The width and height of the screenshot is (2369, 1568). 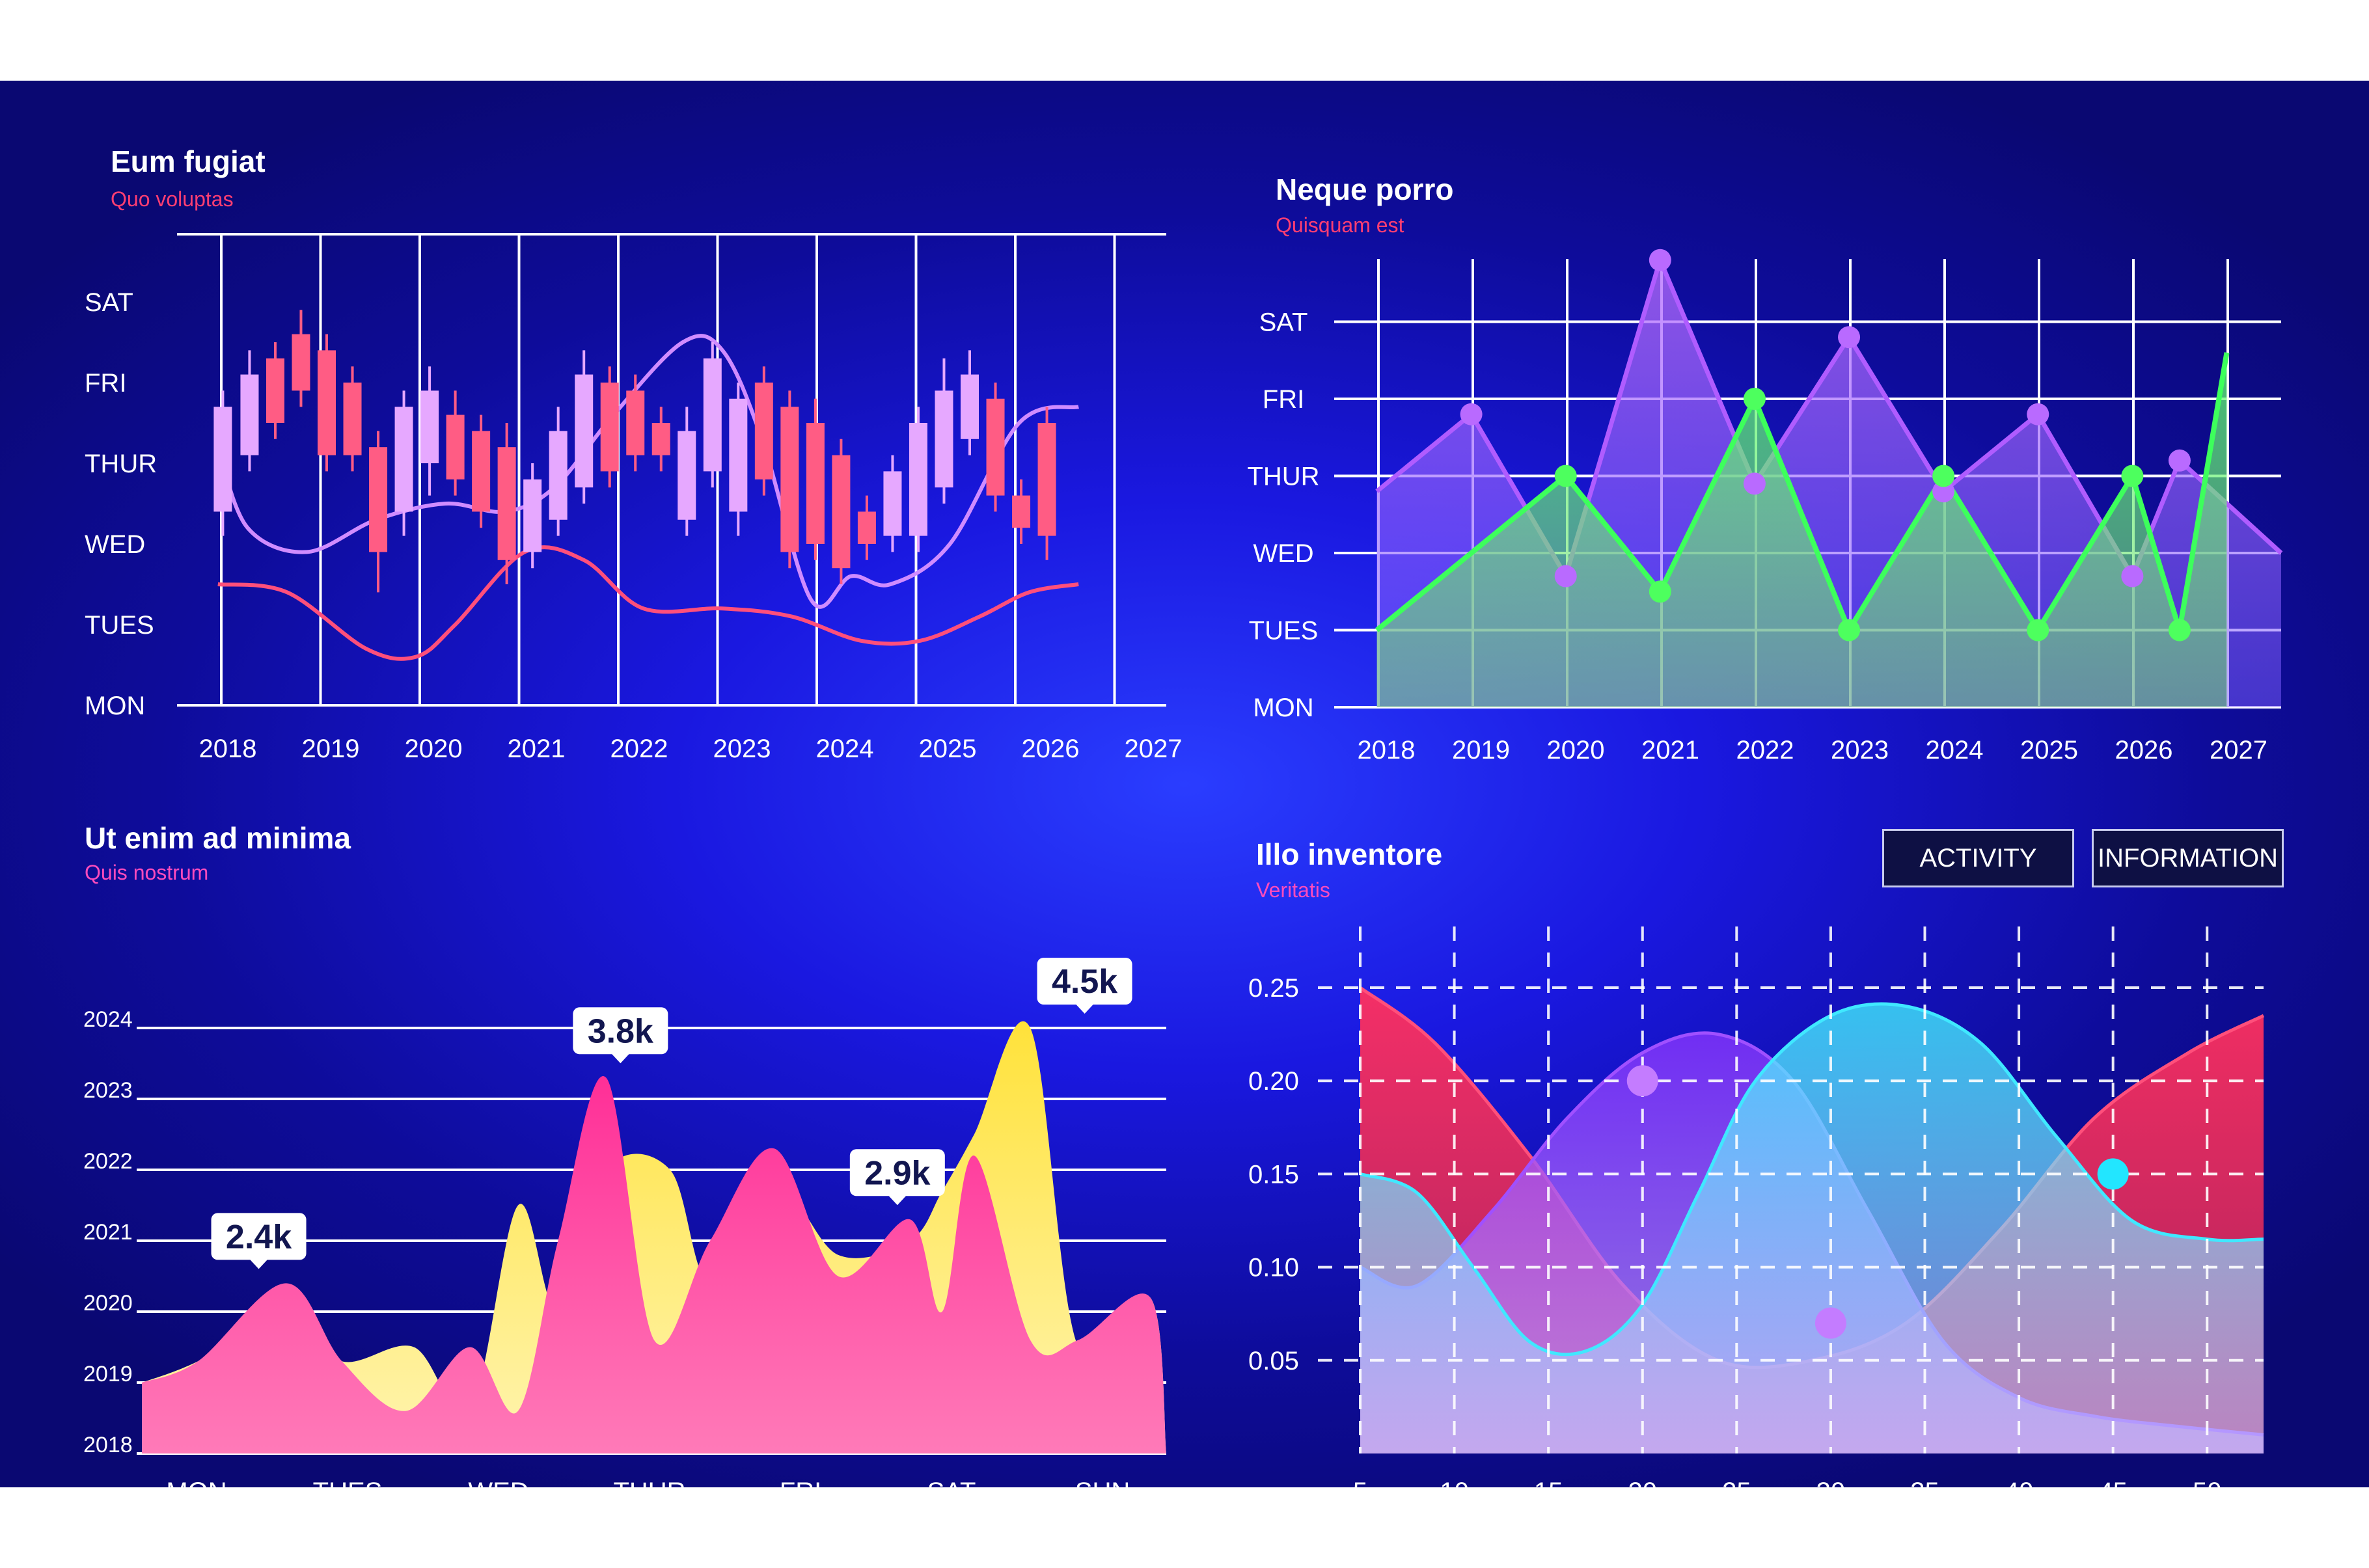 What do you see at coordinates (1349, 854) in the screenshot?
I see `chart4-title: Illo inventore` at bounding box center [1349, 854].